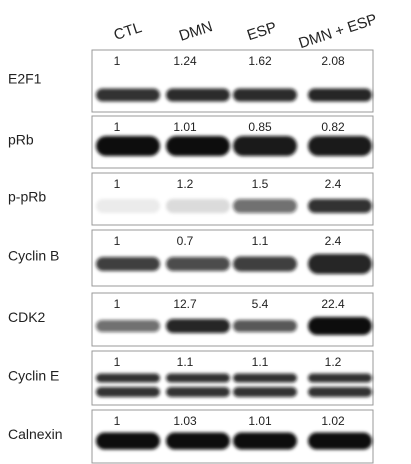  I want to click on band-value: 12.7, so click(185, 304).